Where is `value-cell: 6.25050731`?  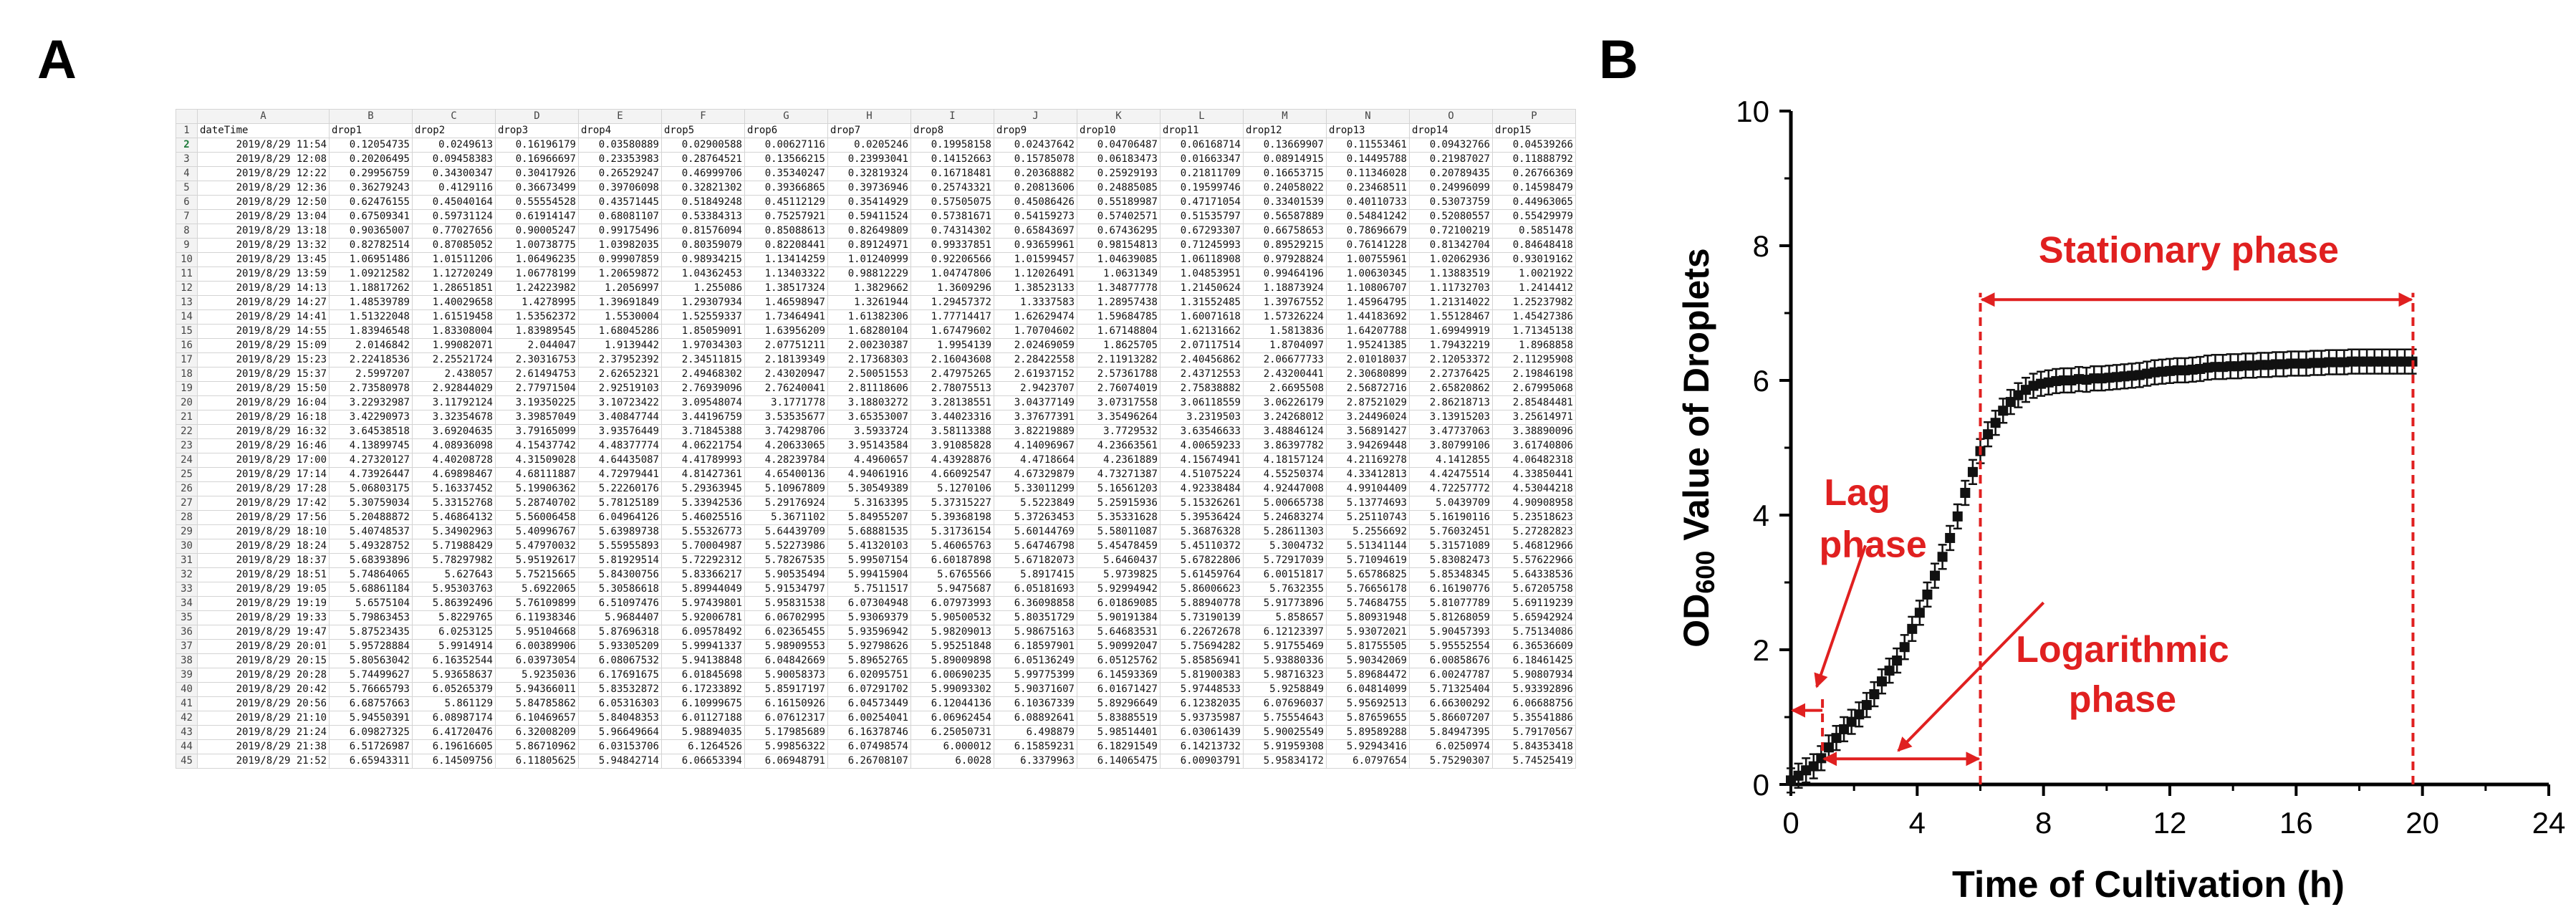 value-cell: 6.25050731 is located at coordinates (952, 732).